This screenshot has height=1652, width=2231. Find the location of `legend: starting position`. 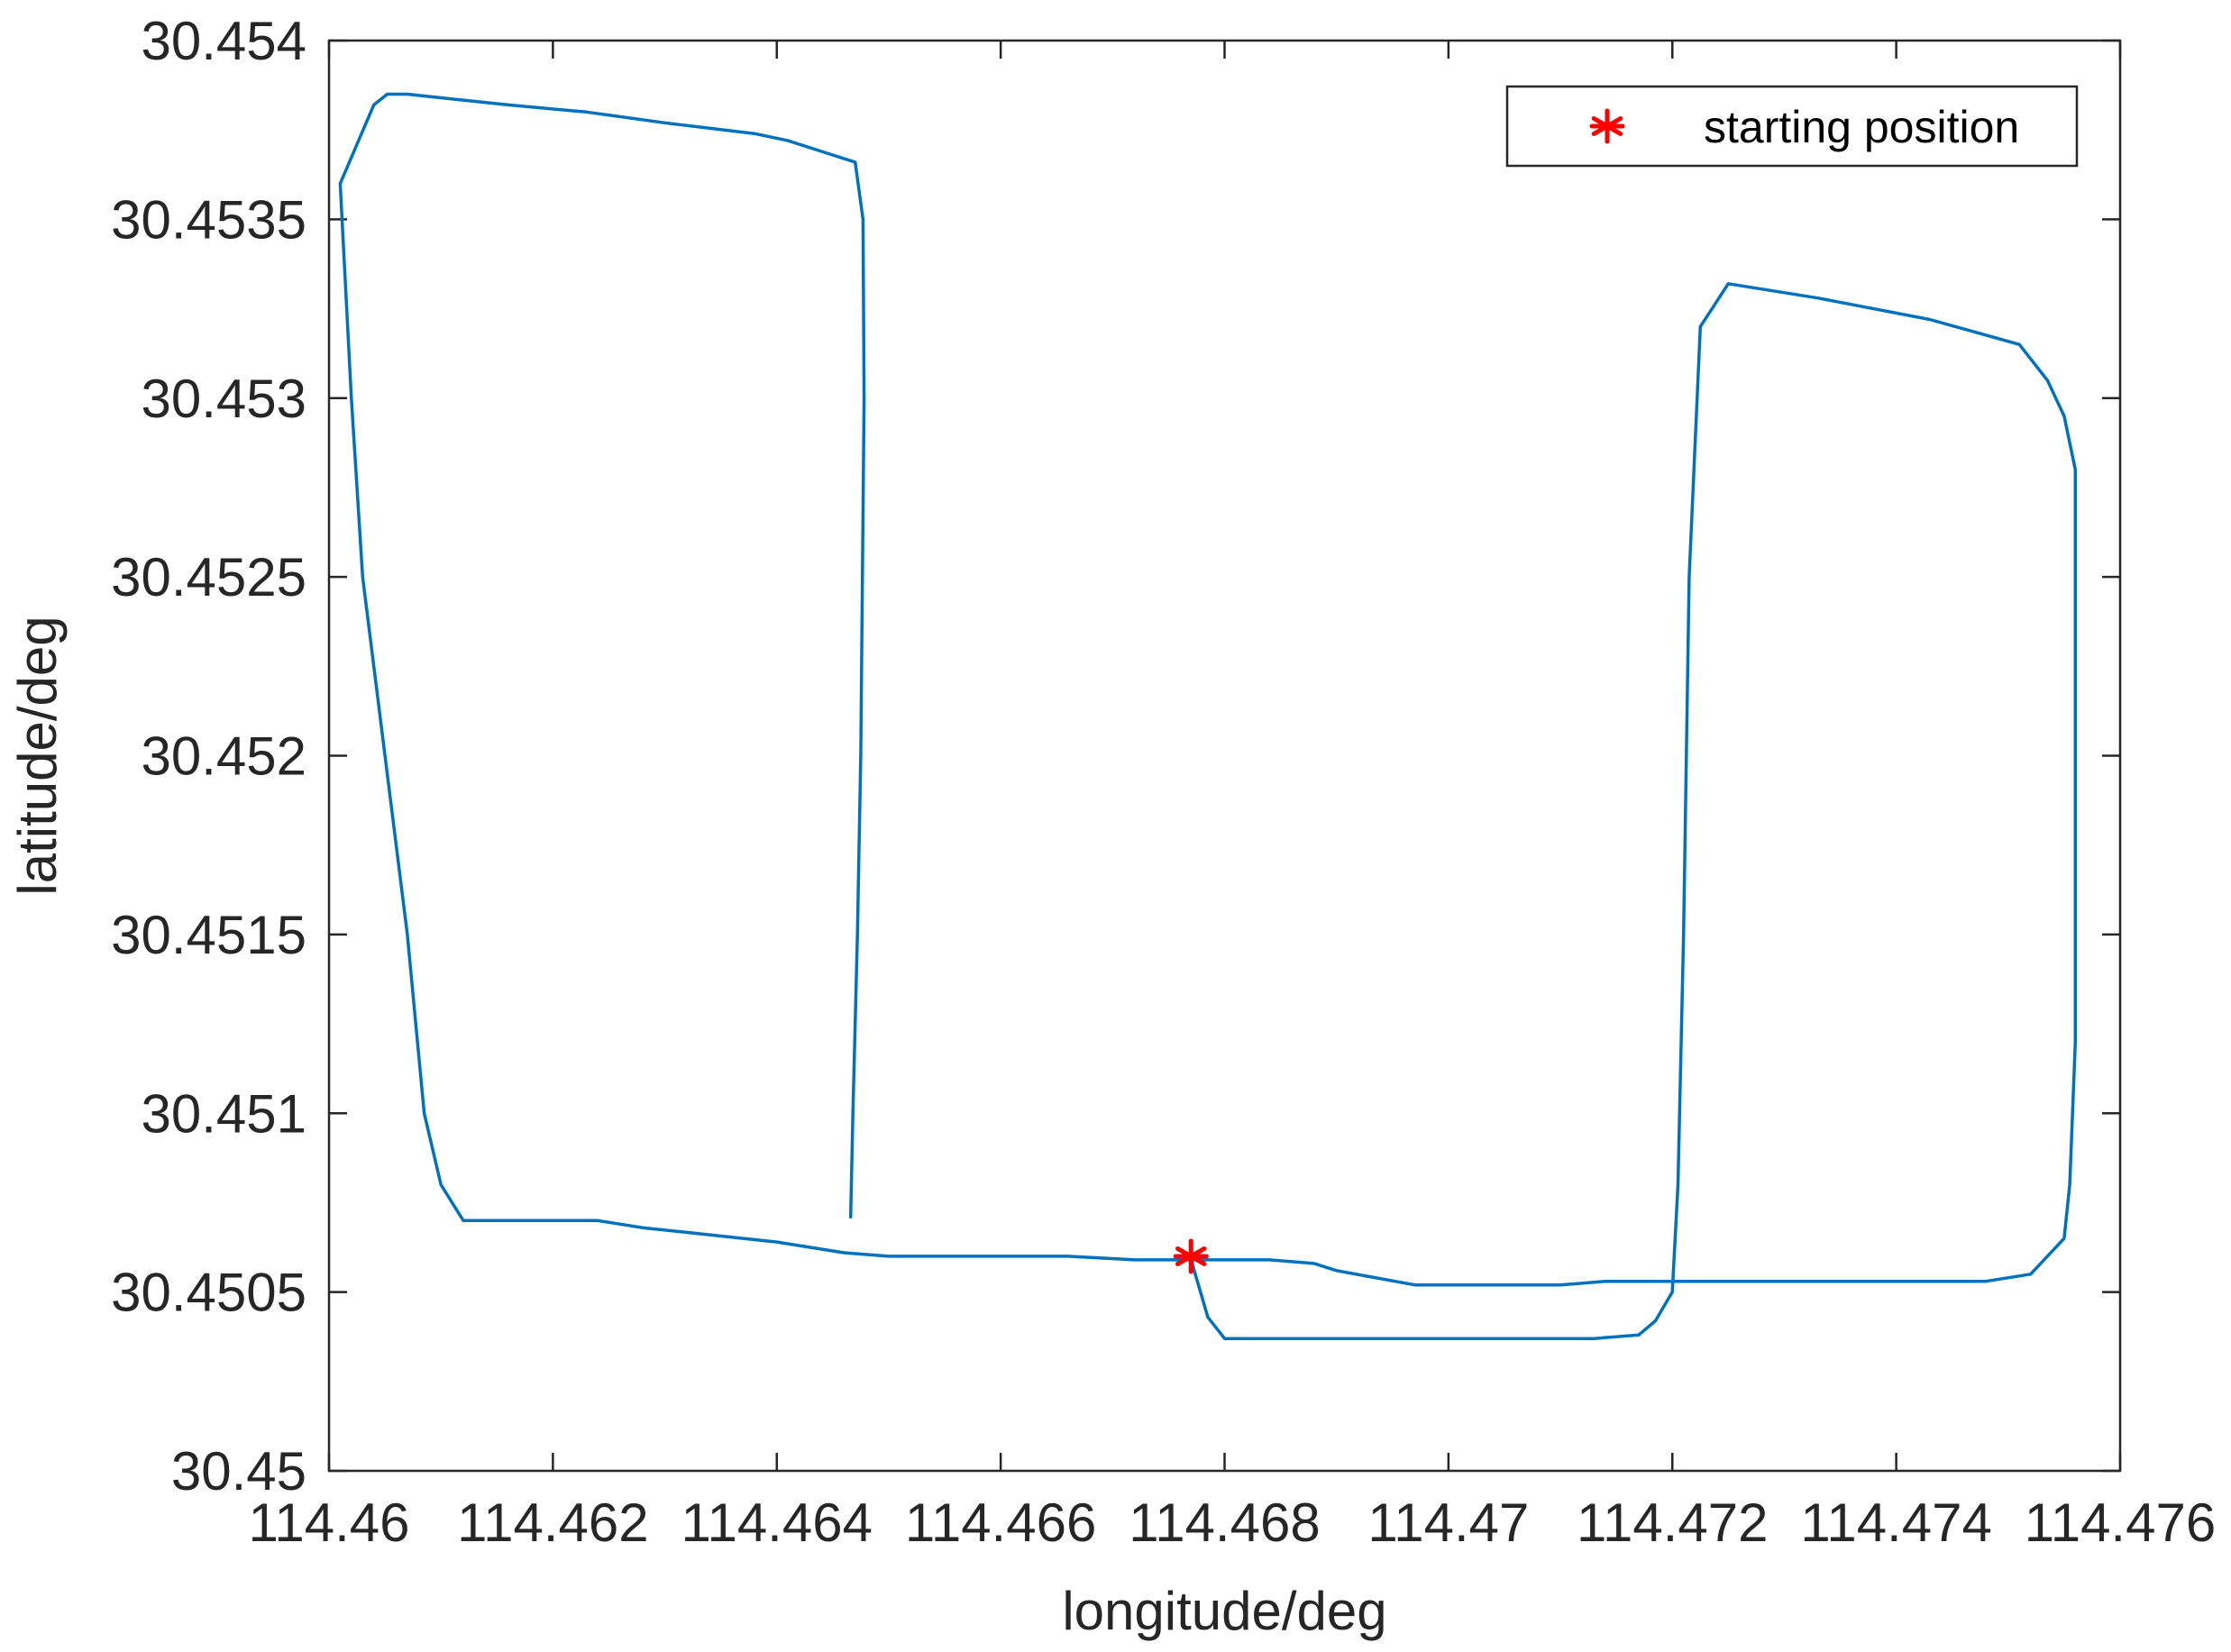

legend: starting position is located at coordinates (1792, 127).